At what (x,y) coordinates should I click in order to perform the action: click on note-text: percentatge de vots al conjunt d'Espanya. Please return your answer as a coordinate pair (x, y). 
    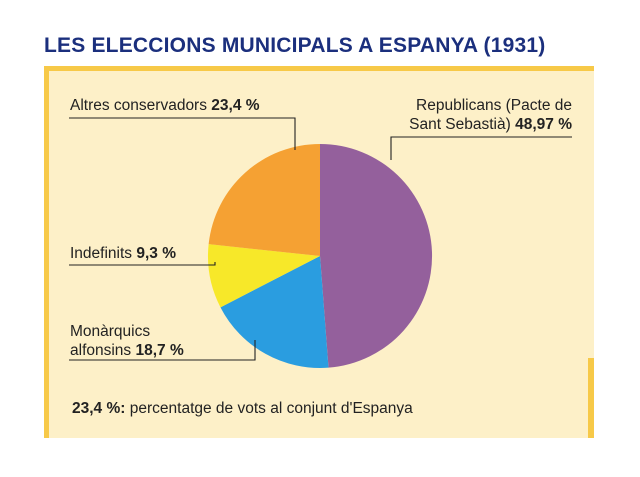
    Looking at the image, I should click on (271, 408).